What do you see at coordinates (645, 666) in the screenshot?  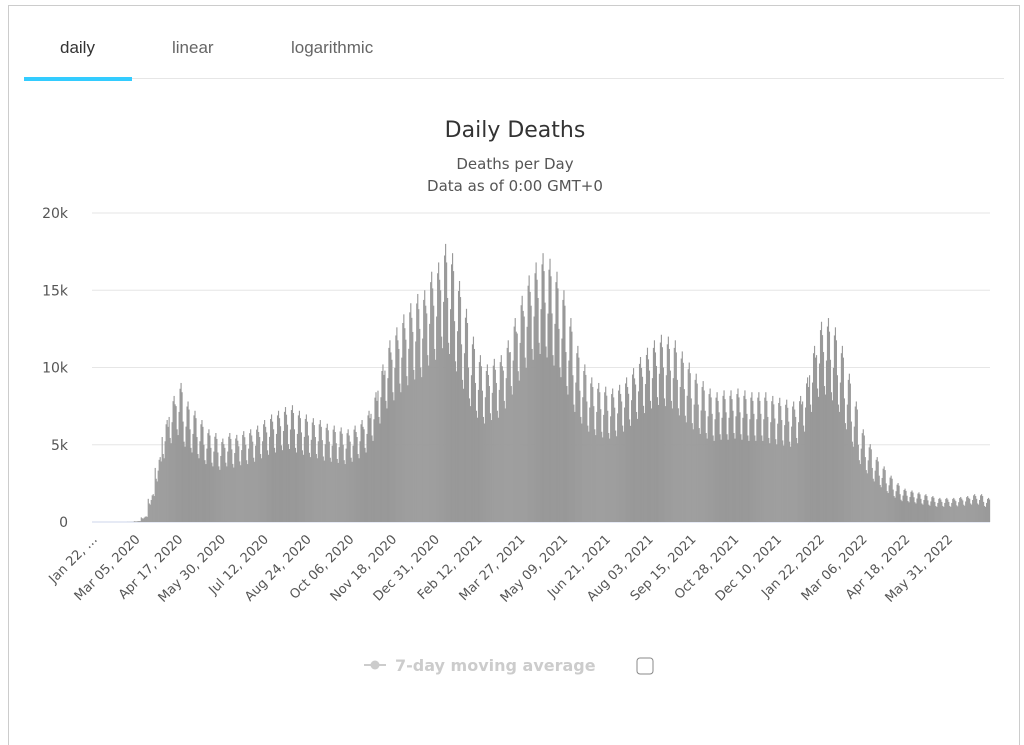 I see `moving-average-checkbox` at bounding box center [645, 666].